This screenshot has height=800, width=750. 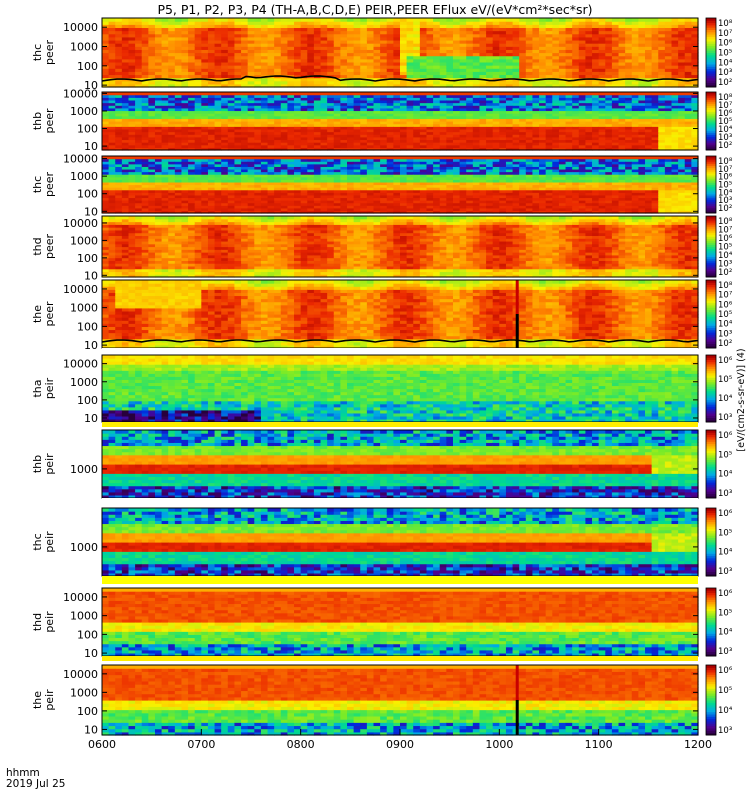 I want to click on colorbar: 10²10³10⁴10⁵10⁶10⁷10⁸, so click(x=719, y=121).